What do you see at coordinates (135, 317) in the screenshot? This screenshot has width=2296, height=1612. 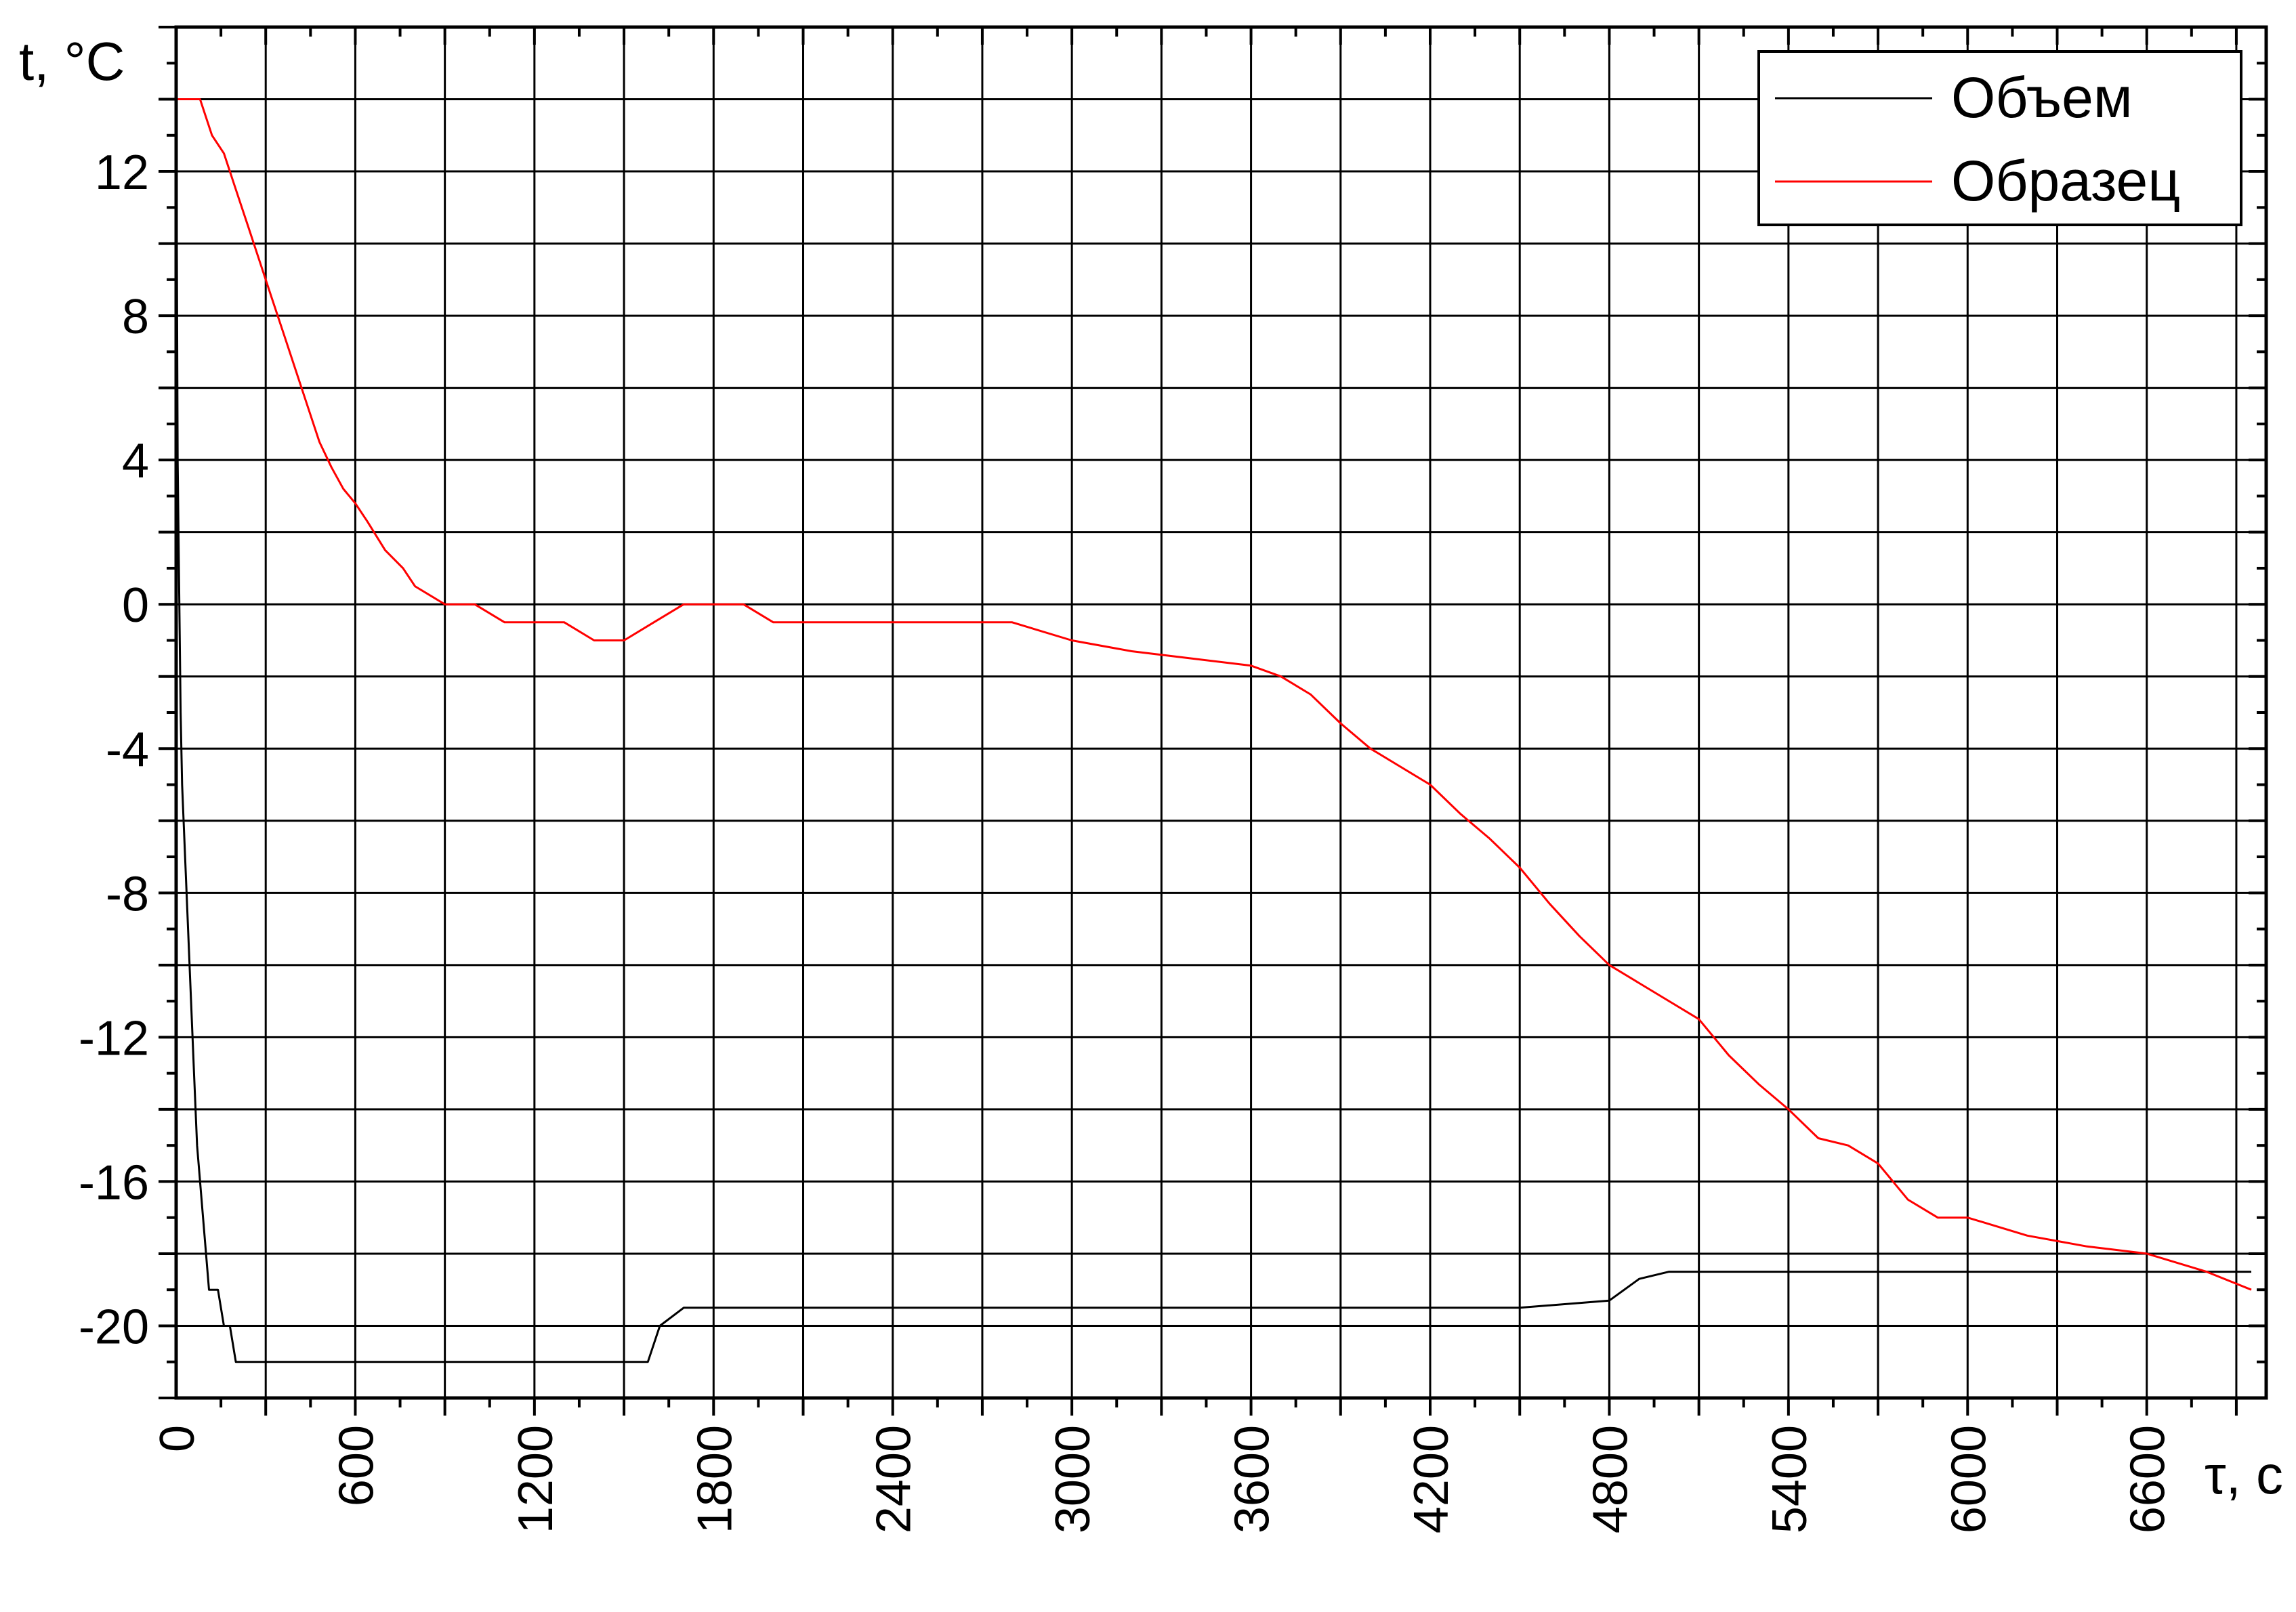 I see `y-tick-label: 8` at bounding box center [135, 317].